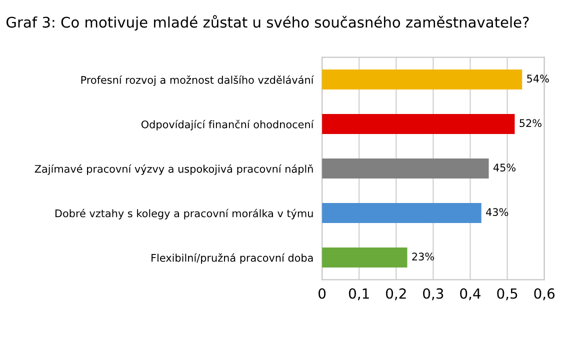 Image resolution: width=570 pixels, height=337 pixels. I want to click on x-tick-label: 0,3, so click(433, 294).